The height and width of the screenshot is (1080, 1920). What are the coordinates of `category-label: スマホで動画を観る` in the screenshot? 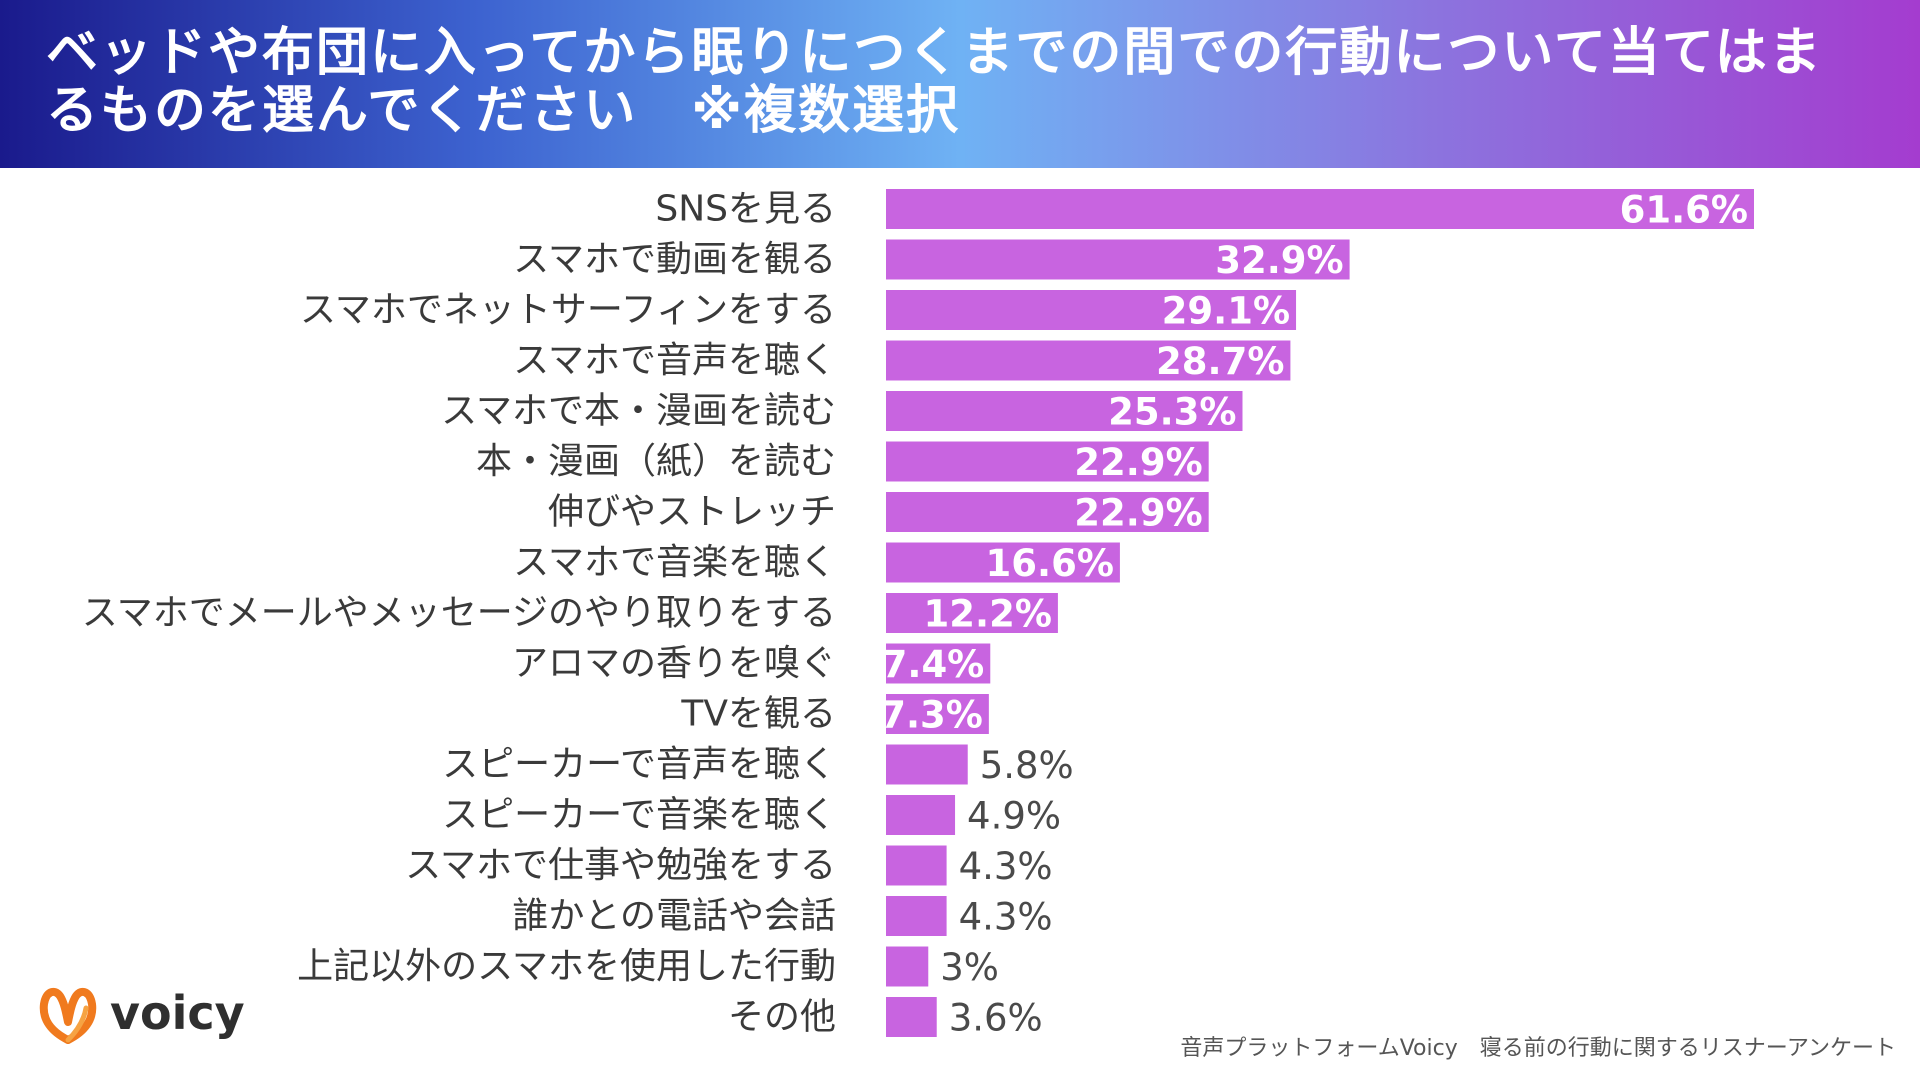 It's located at (674, 259).